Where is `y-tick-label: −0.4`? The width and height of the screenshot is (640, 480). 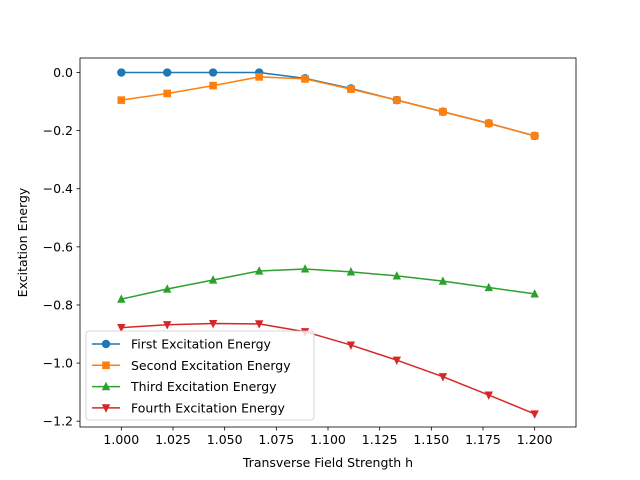
y-tick-label: −0.4 is located at coordinates (58, 188).